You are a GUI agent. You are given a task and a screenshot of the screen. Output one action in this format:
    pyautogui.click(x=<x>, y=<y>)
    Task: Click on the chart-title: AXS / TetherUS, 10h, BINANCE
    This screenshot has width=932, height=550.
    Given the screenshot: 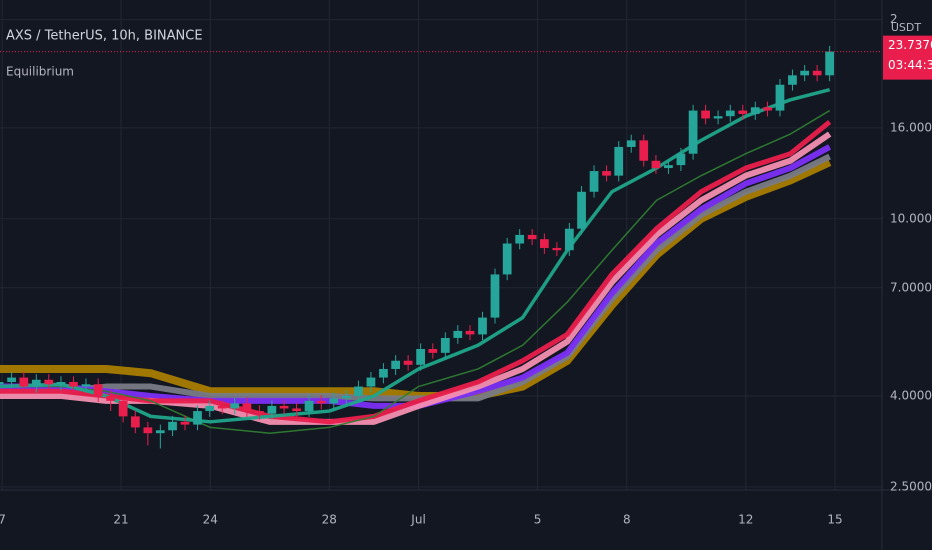 What is the action you would take?
    pyautogui.click(x=104, y=36)
    